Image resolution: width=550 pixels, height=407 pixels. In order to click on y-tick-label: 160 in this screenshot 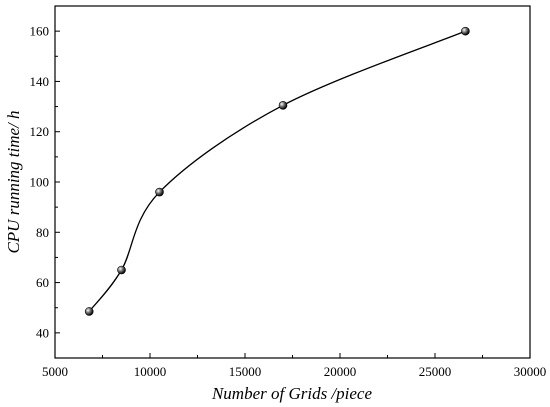, I will do `click(40, 31)`.